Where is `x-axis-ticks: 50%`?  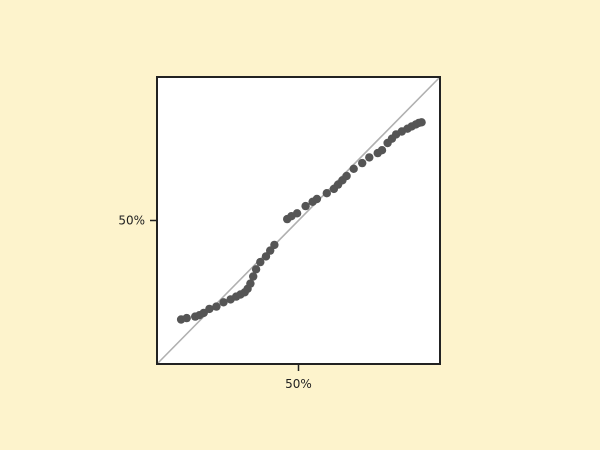 x-axis-ticks: 50% is located at coordinates (298, 377).